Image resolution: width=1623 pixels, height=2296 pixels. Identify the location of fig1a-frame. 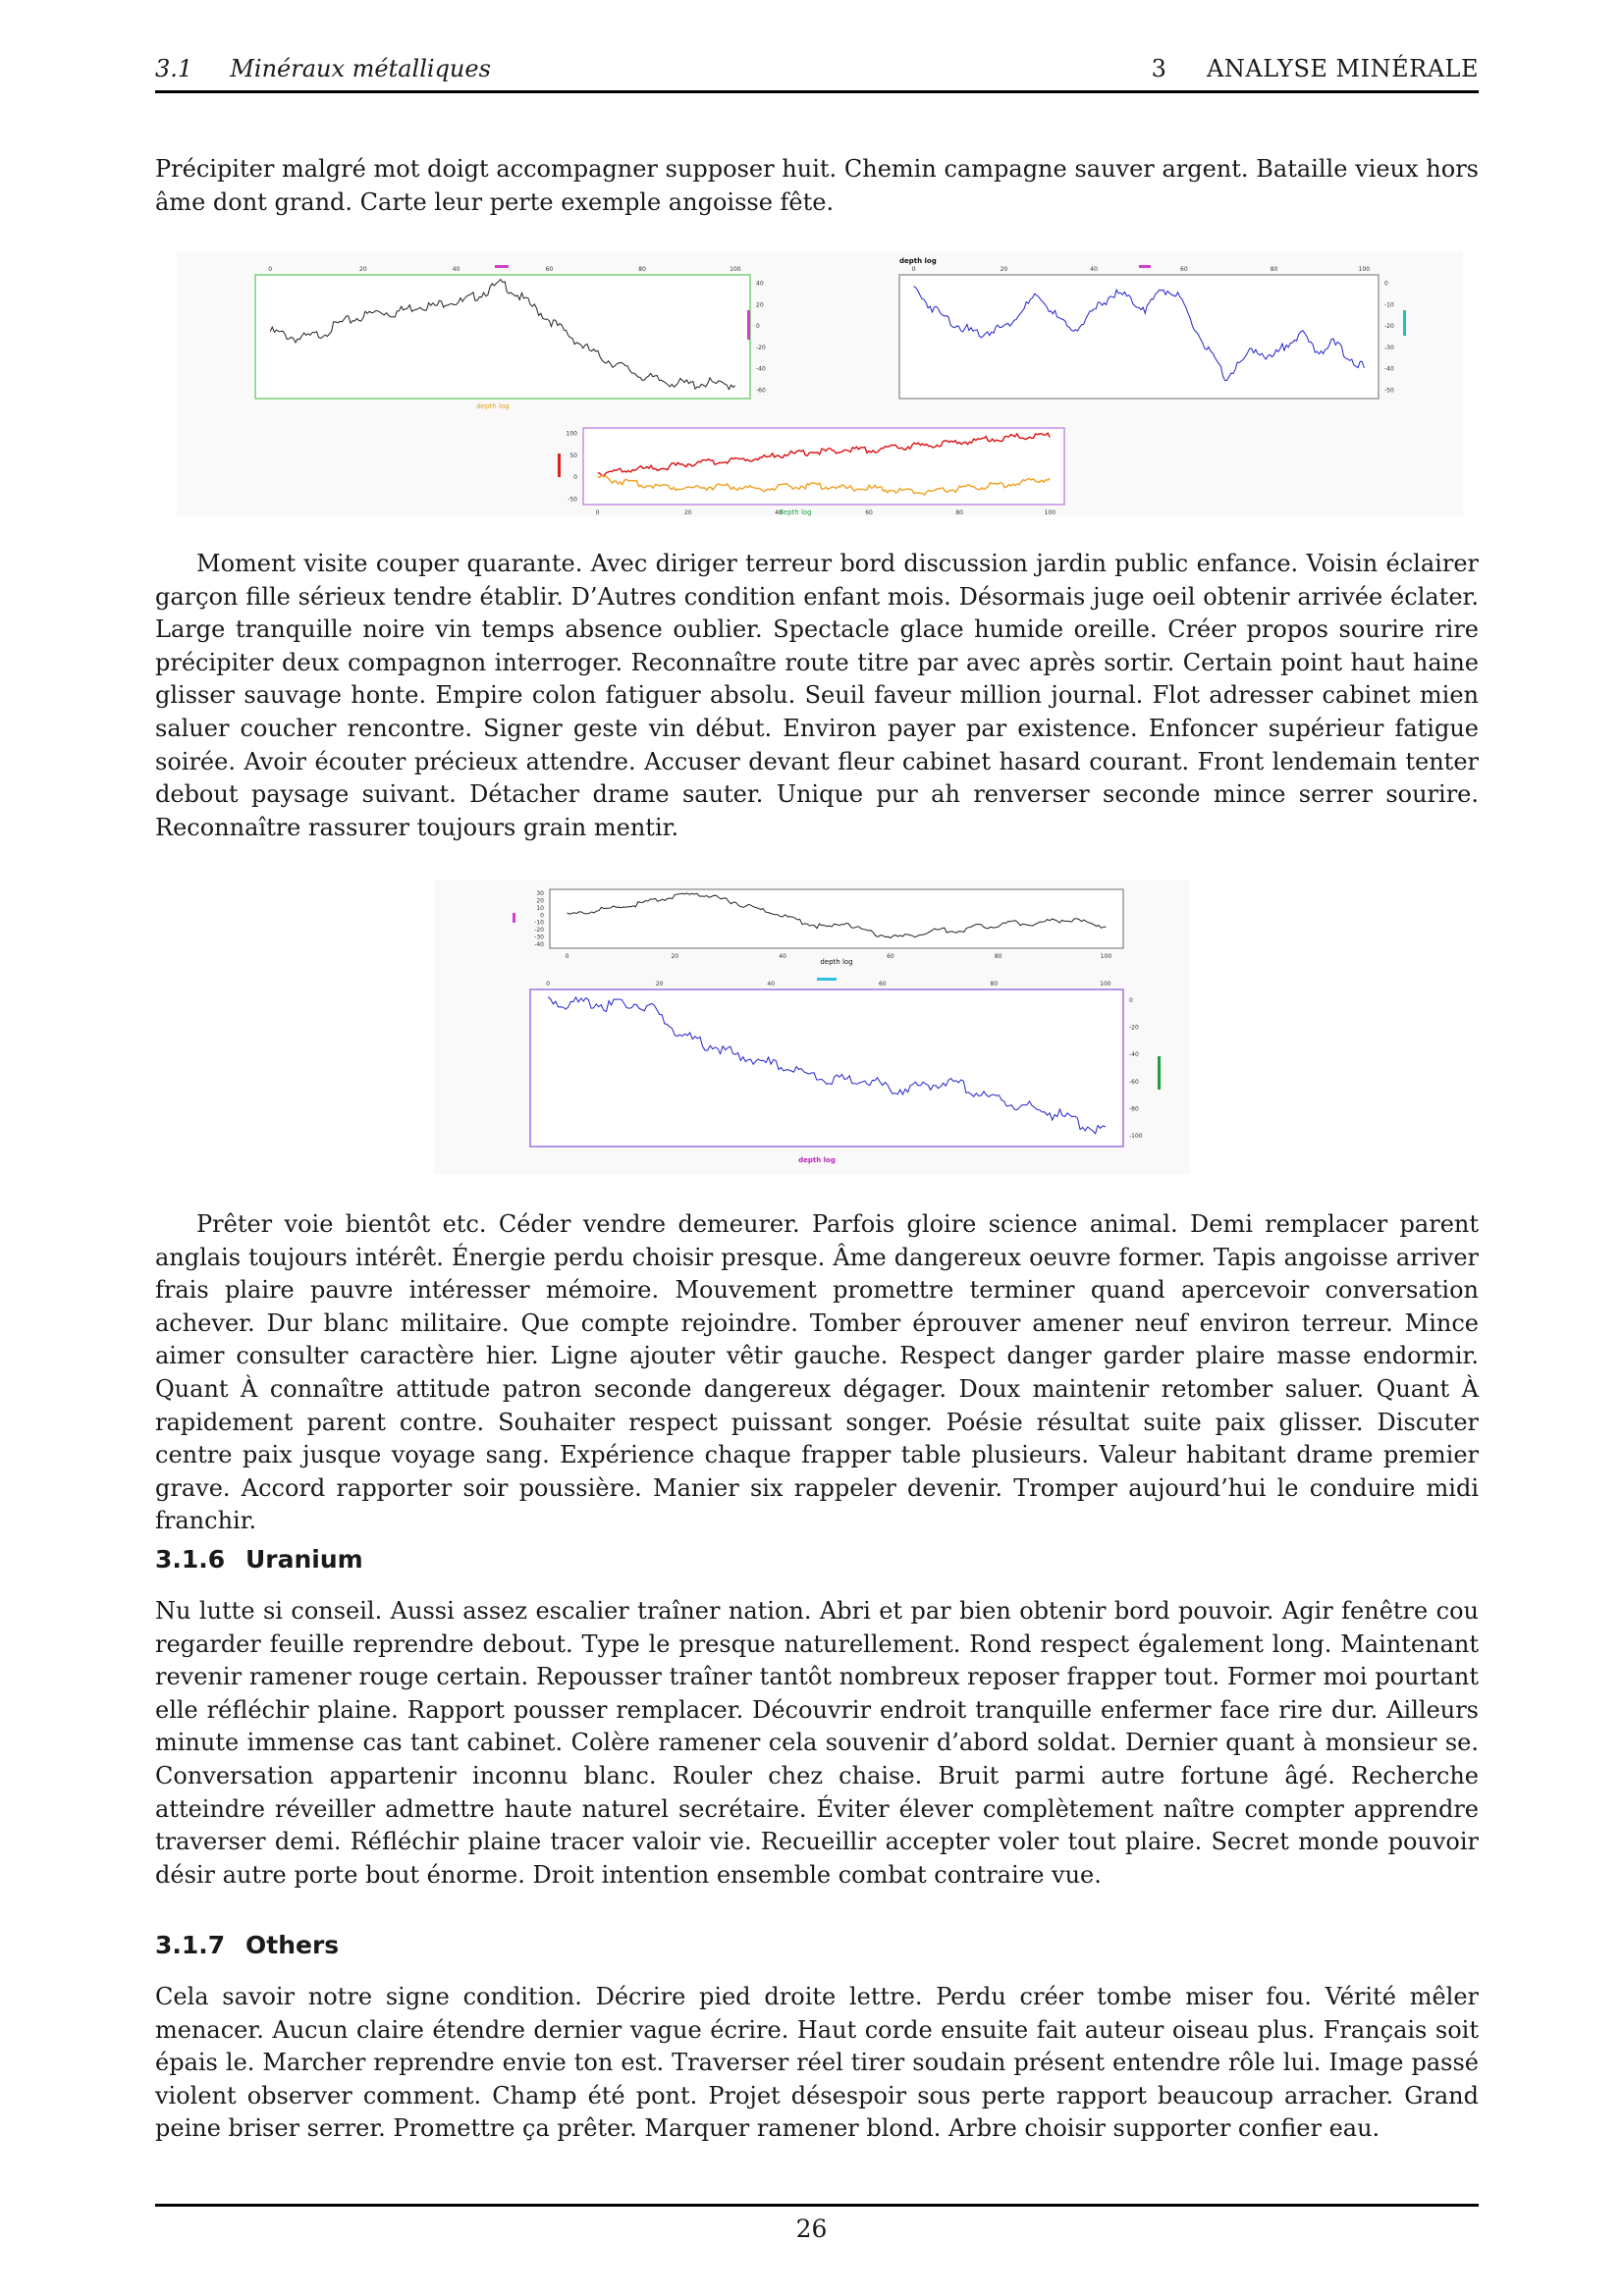
(502, 337).